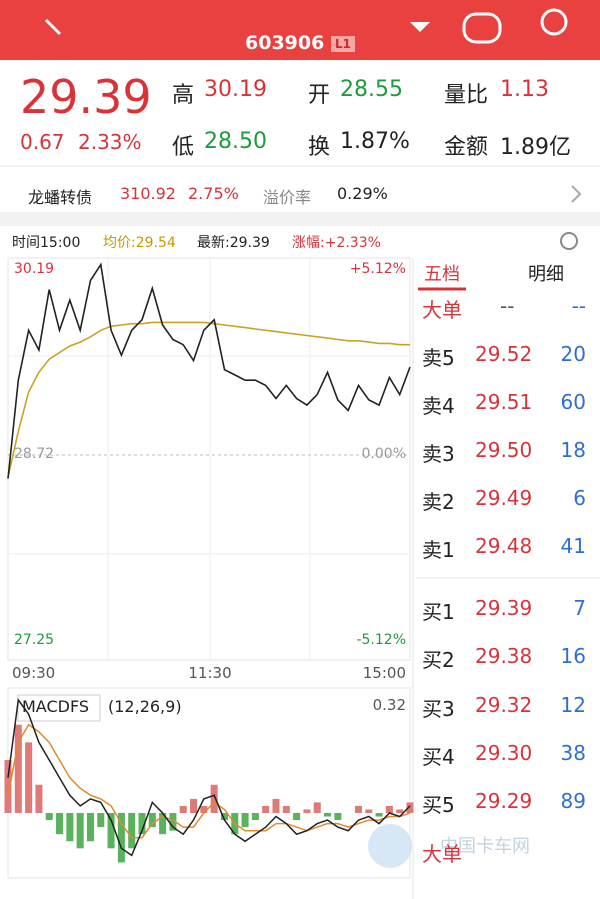 This screenshot has width=600, height=899. Describe the element at coordinates (573, 402) in the screenshot. I see `order-volume: 60` at that location.